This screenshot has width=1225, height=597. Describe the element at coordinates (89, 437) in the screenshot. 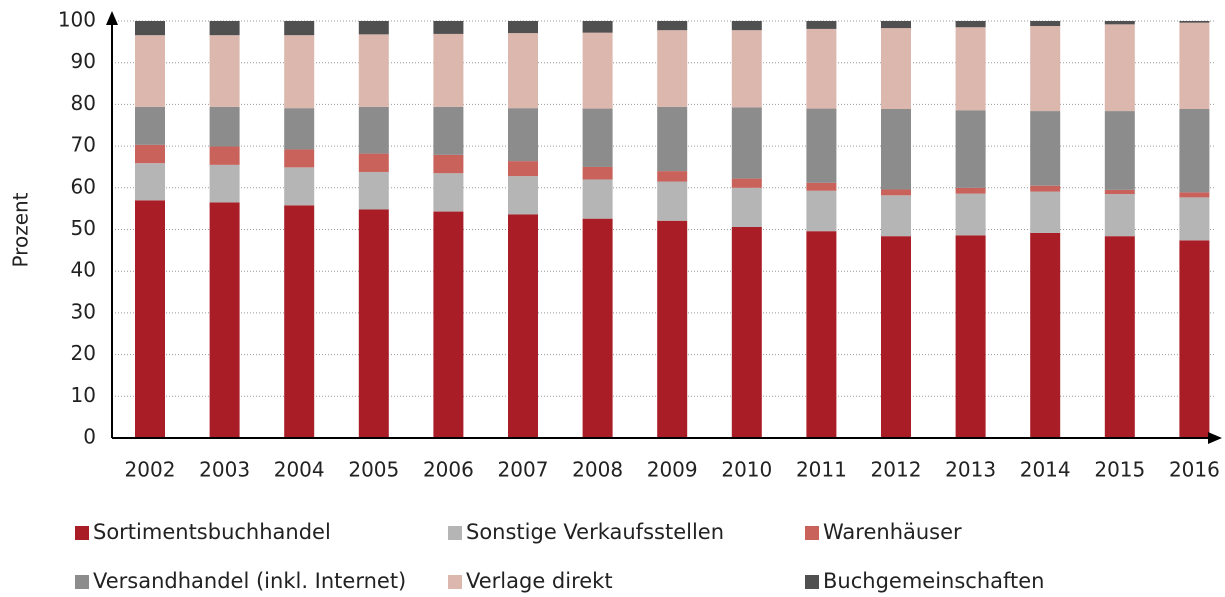

I see `y-tick-label: 0` at that location.